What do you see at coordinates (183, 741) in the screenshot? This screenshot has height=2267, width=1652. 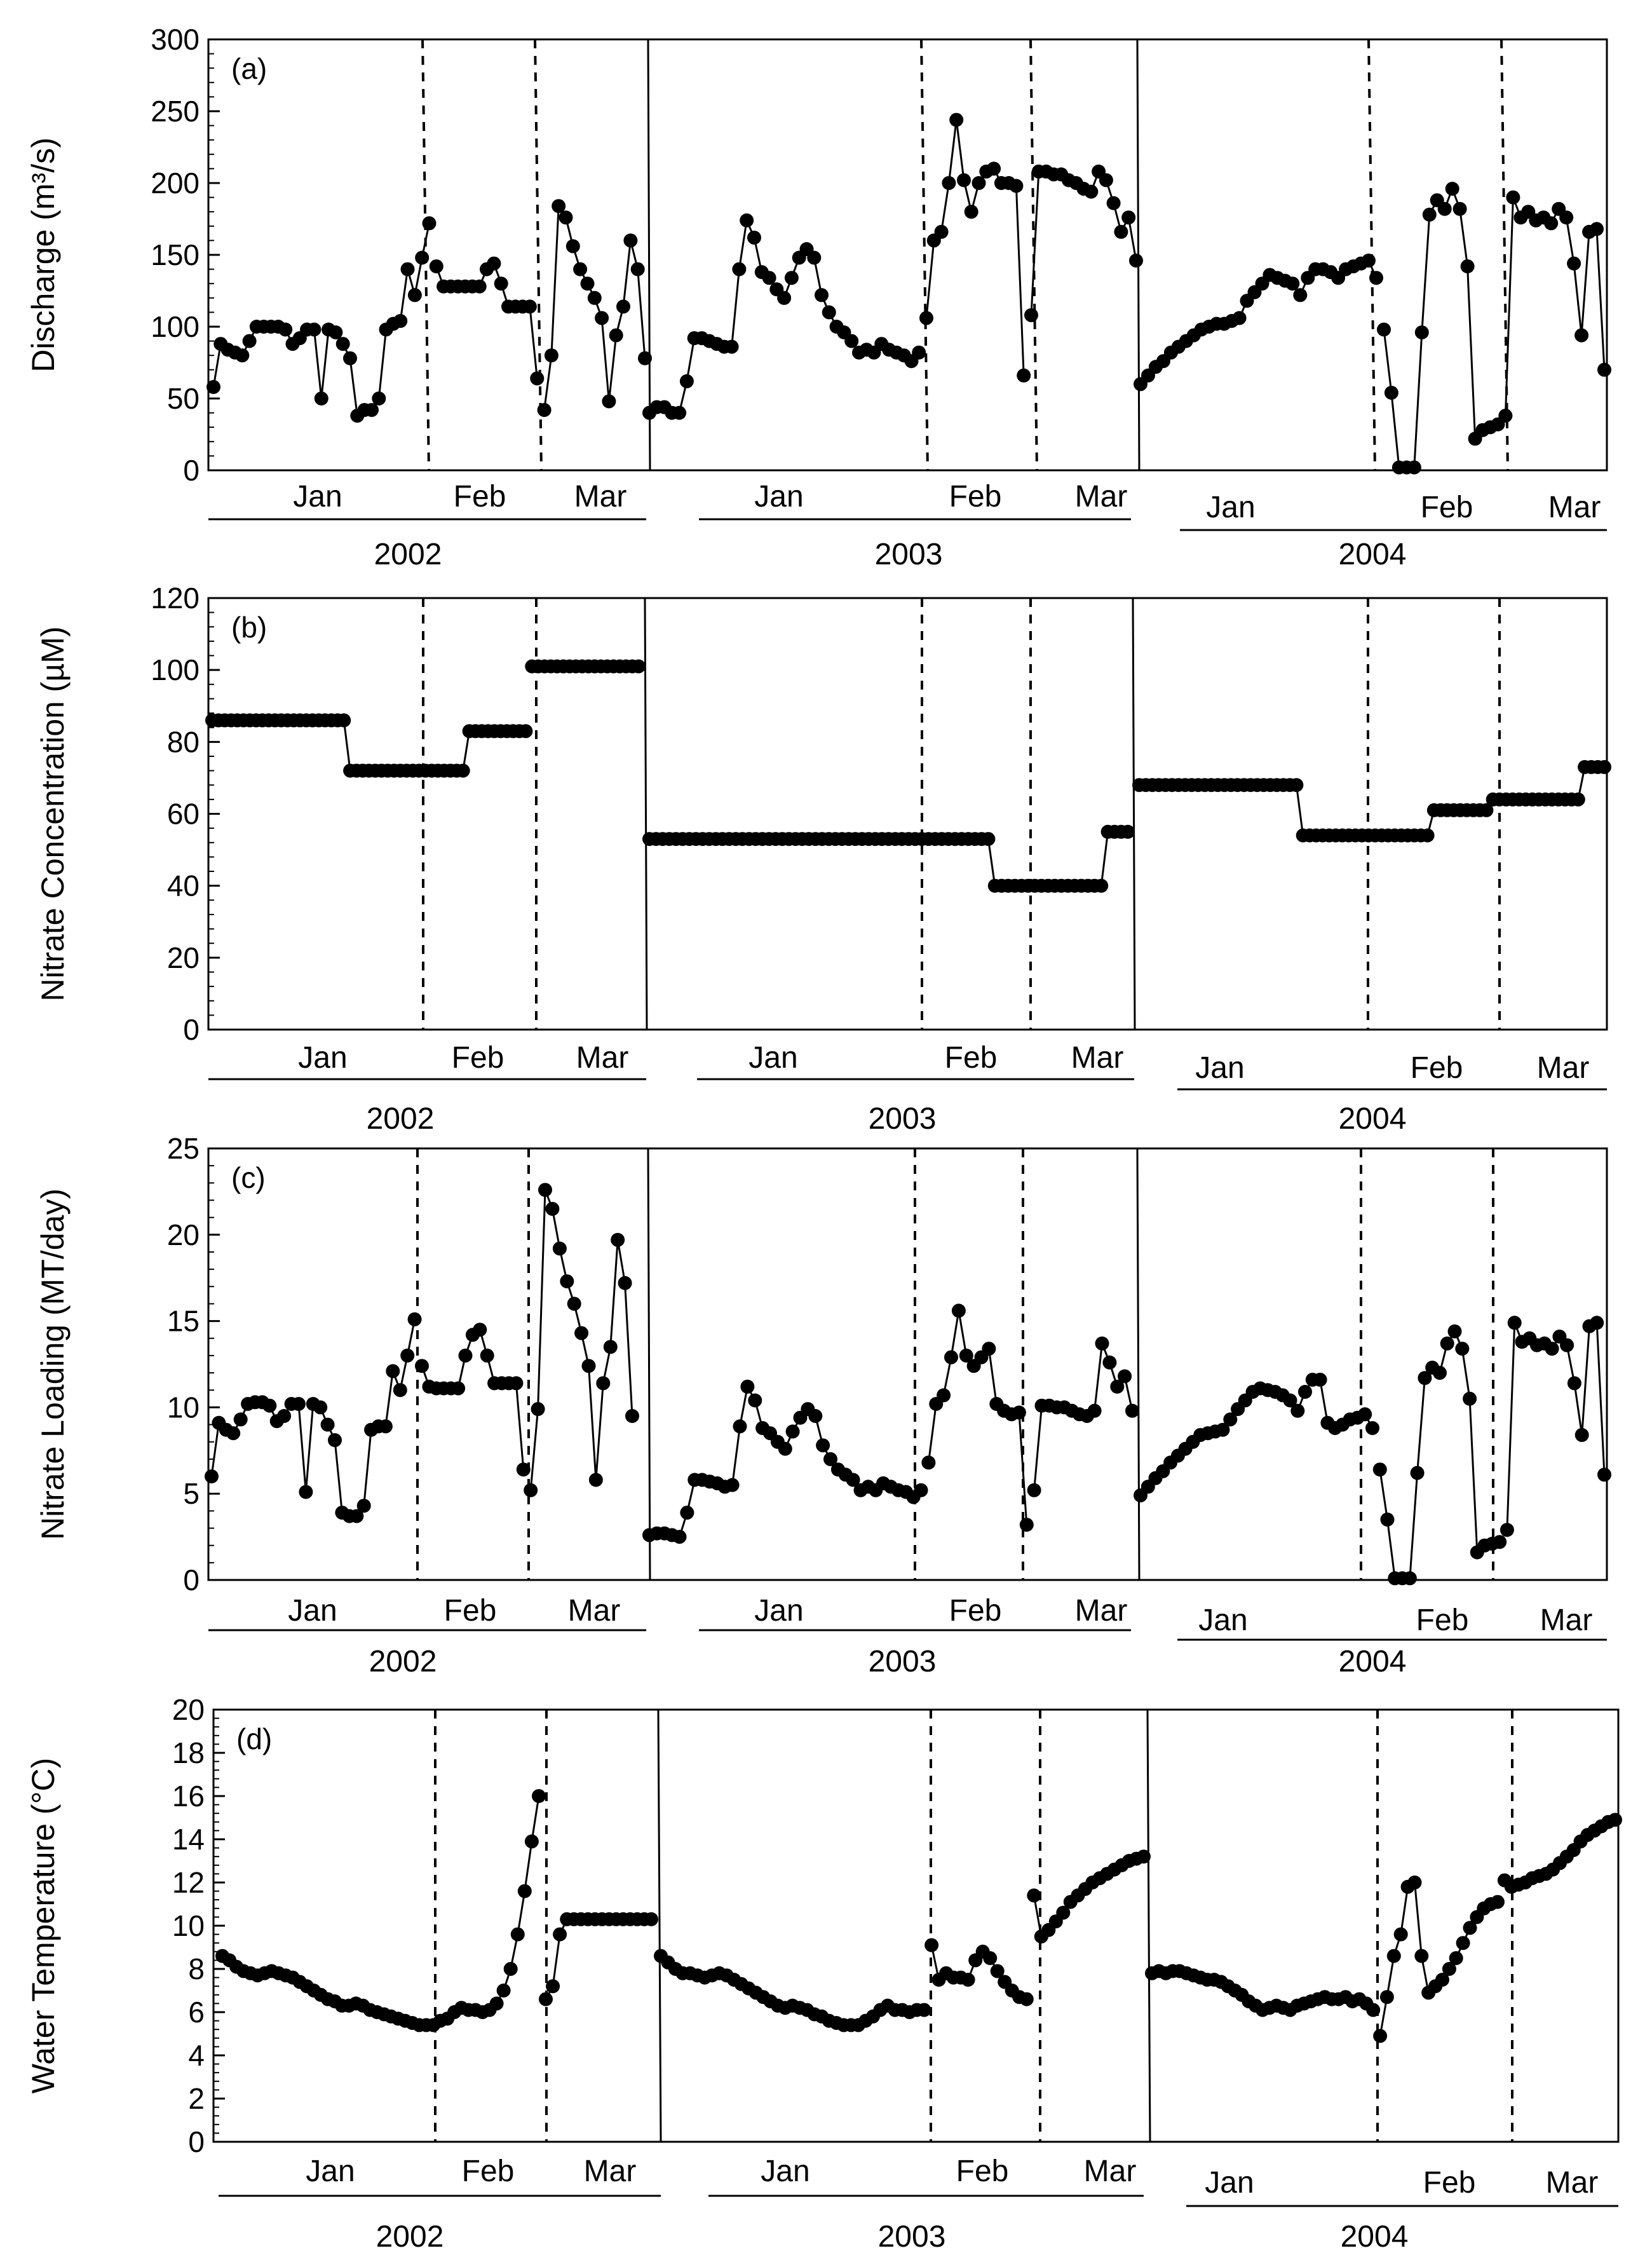 I see `y-tick-label: 80` at bounding box center [183, 741].